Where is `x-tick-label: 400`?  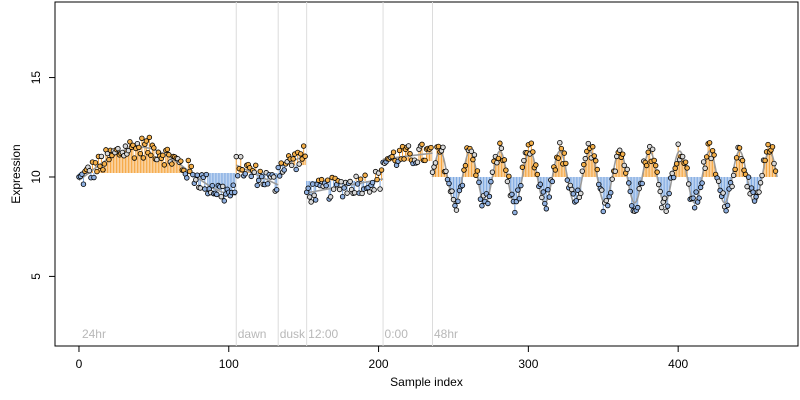 x-tick-label: 400 is located at coordinates (678, 364).